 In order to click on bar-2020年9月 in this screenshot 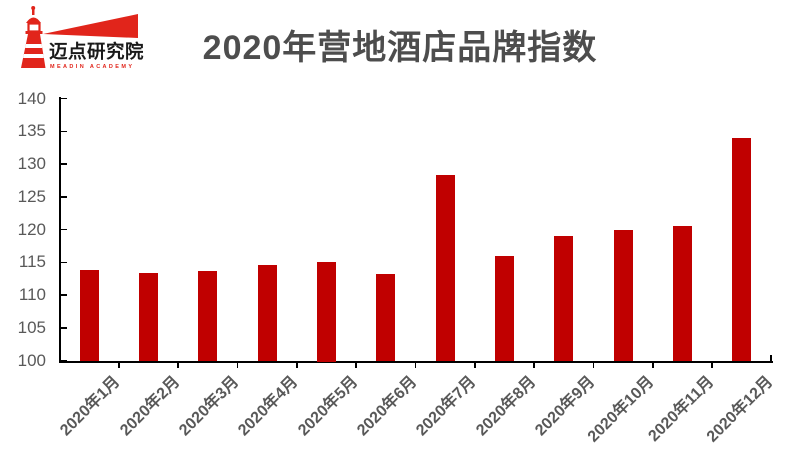, I will do `click(564, 299)`.